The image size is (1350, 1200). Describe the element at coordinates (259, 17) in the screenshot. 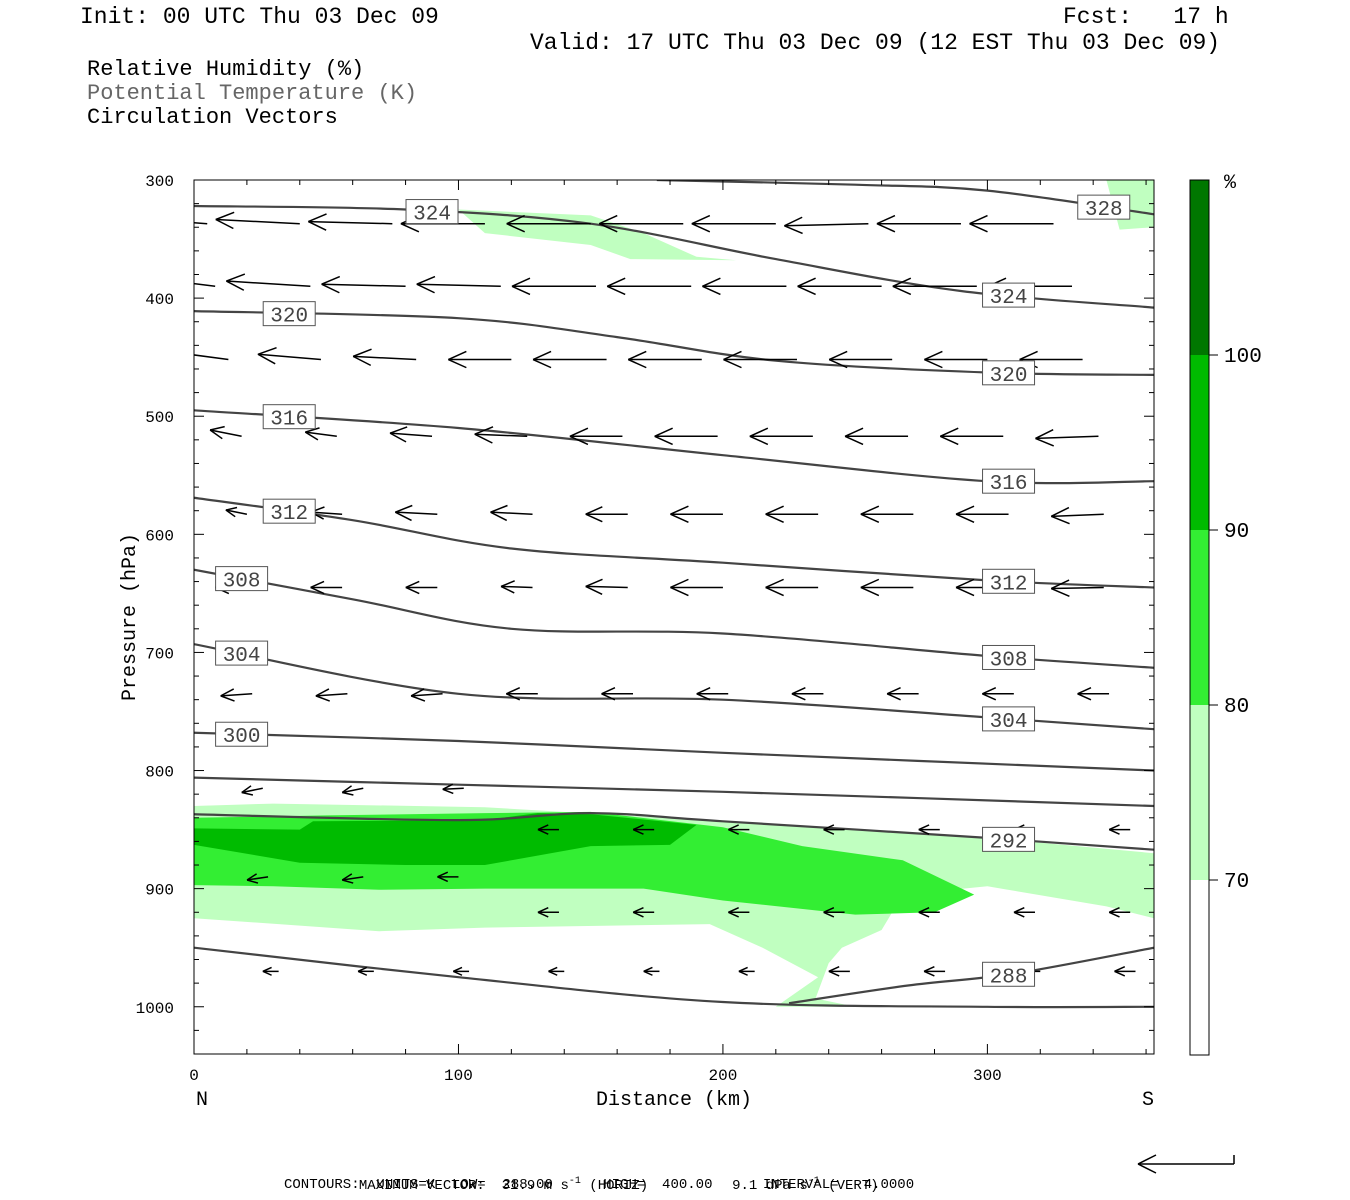

I see `init-time: Init: 00 UTC Thu 03 Dec 09` at that location.